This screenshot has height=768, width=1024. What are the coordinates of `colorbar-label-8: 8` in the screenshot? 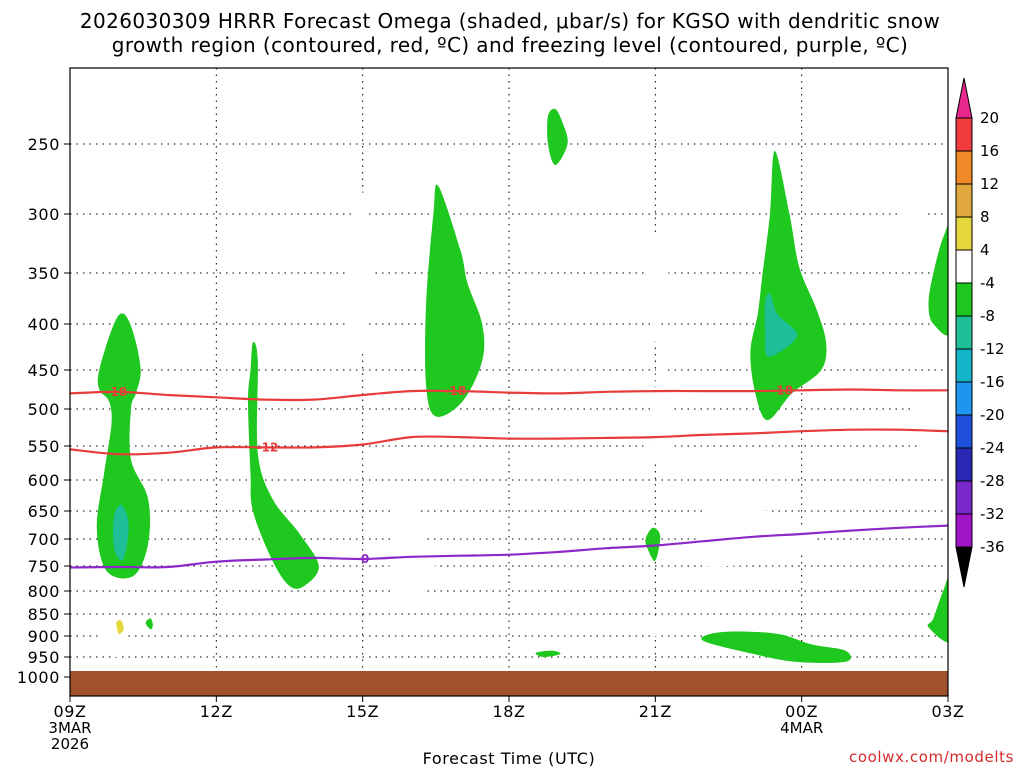 It's located at (985, 217).